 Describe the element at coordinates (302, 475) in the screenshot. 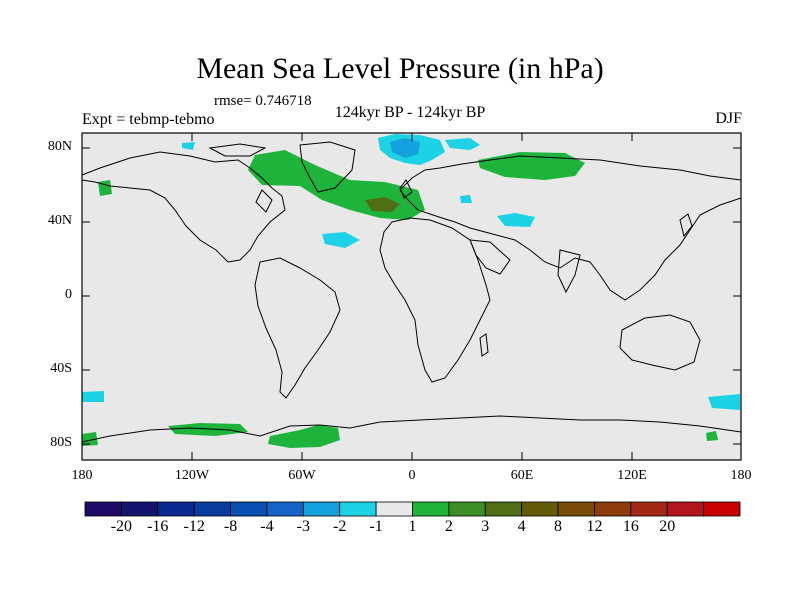

I see `lon-label: 60W` at that location.